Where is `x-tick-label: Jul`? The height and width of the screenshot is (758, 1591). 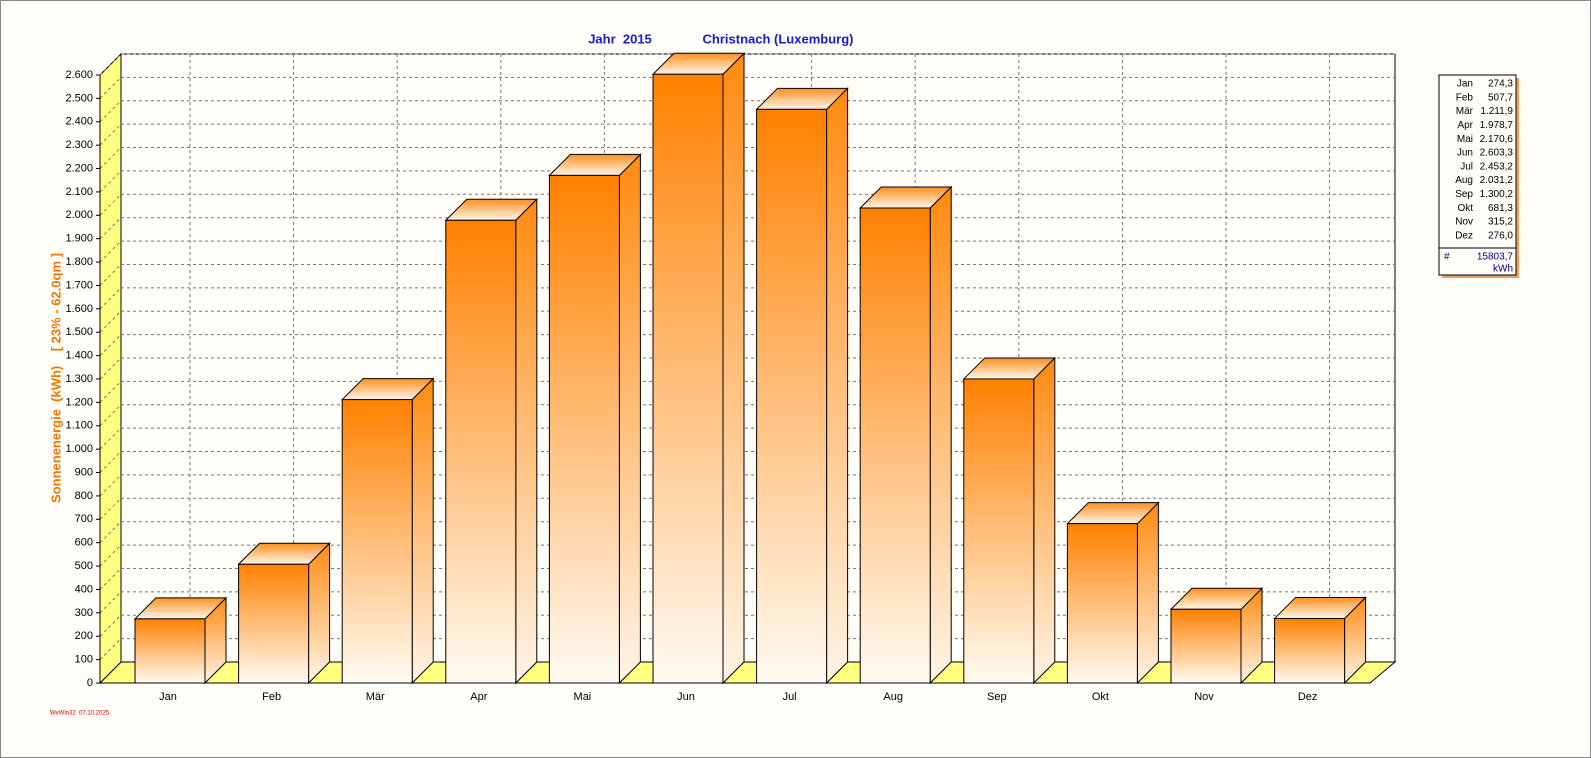 x-tick-label: Jul is located at coordinates (790, 697).